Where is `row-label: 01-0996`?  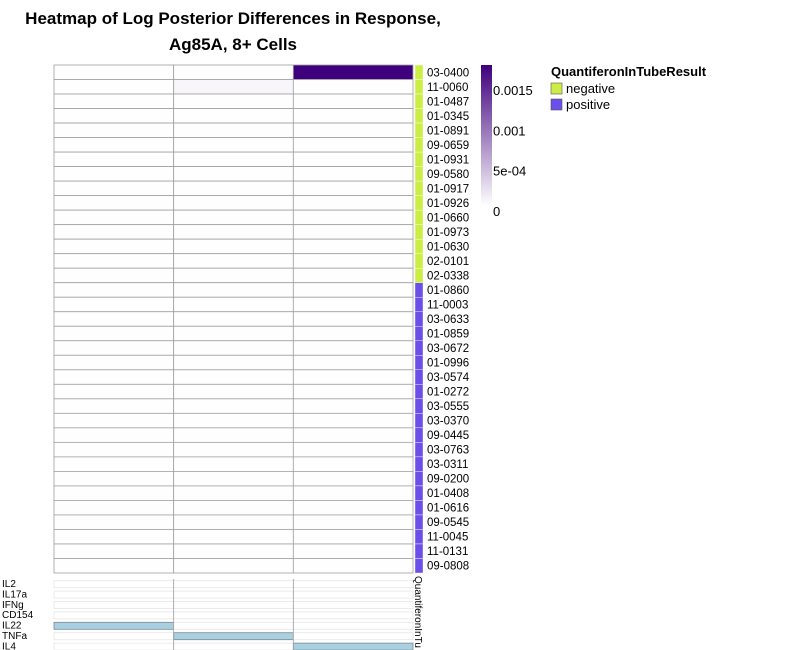
row-label: 01-0996 is located at coordinates (448, 364).